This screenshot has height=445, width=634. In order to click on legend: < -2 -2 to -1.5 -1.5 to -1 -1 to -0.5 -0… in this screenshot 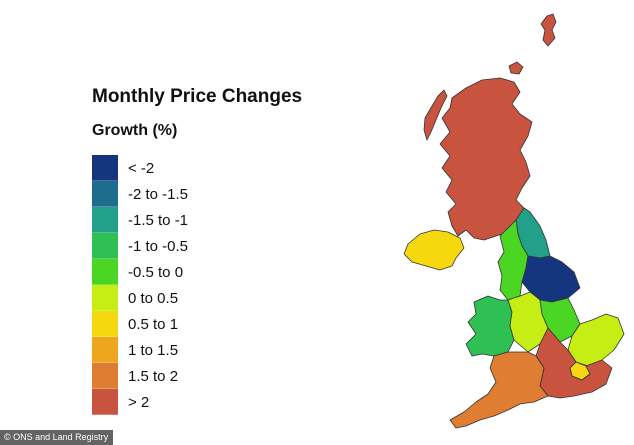, I will do `click(140, 285)`.